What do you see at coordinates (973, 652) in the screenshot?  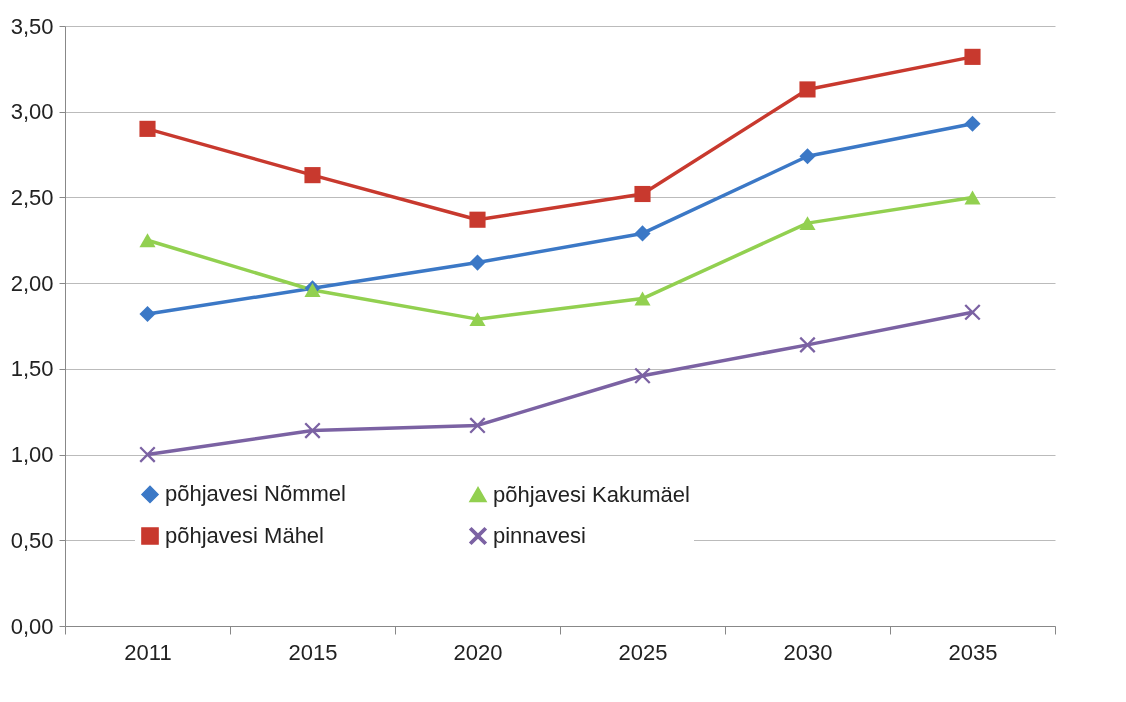 I see `x-tick-label: 2035` at bounding box center [973, 652].